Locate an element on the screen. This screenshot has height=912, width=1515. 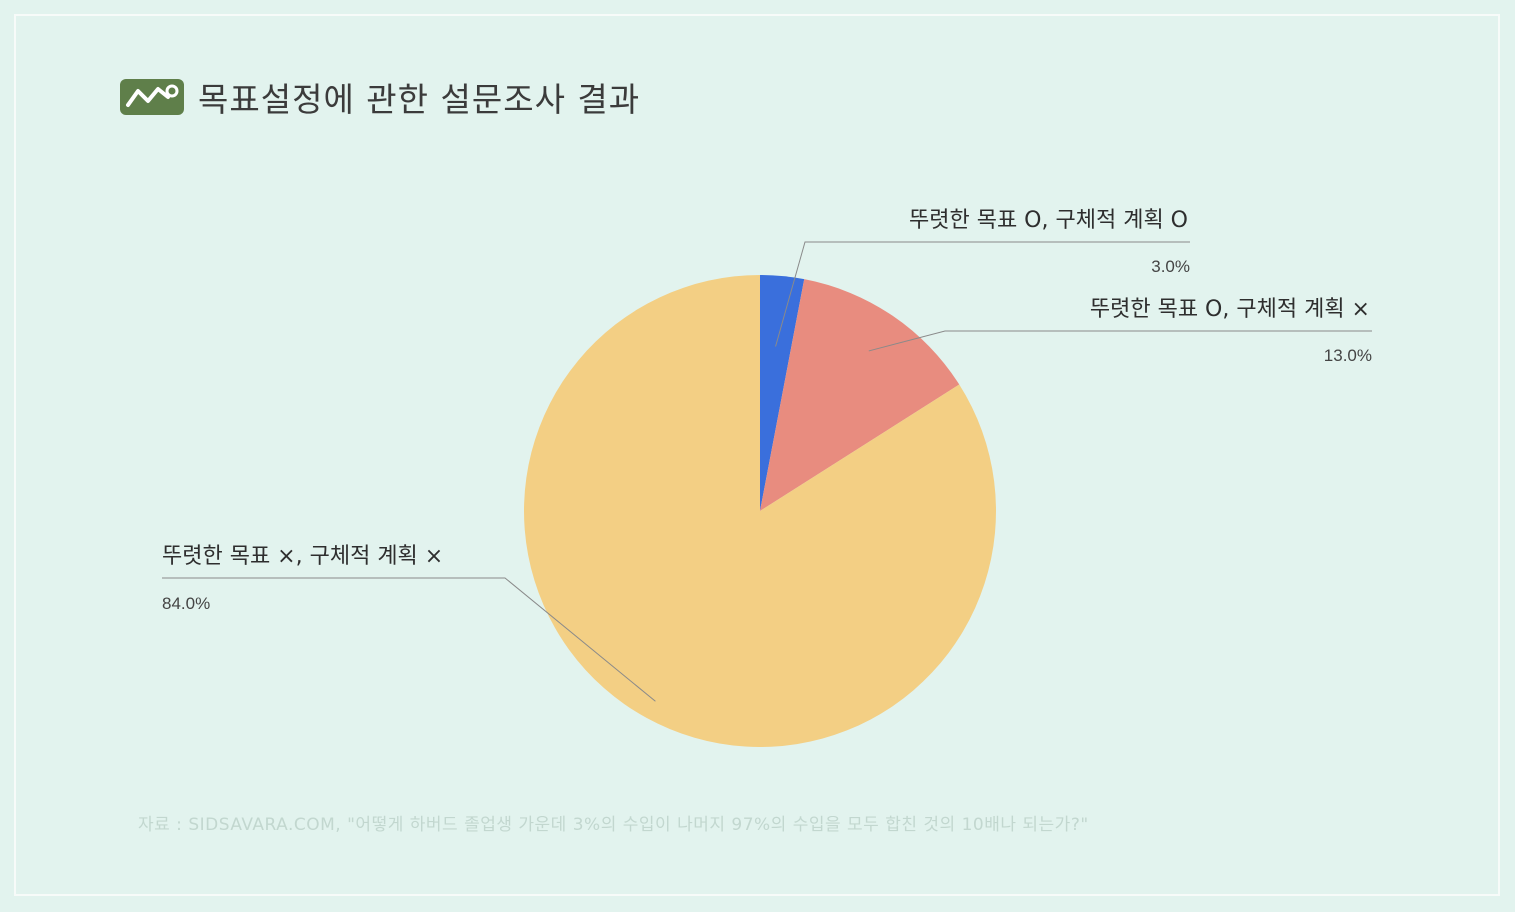
line-chart-icon is located at coordinates (152, 97).